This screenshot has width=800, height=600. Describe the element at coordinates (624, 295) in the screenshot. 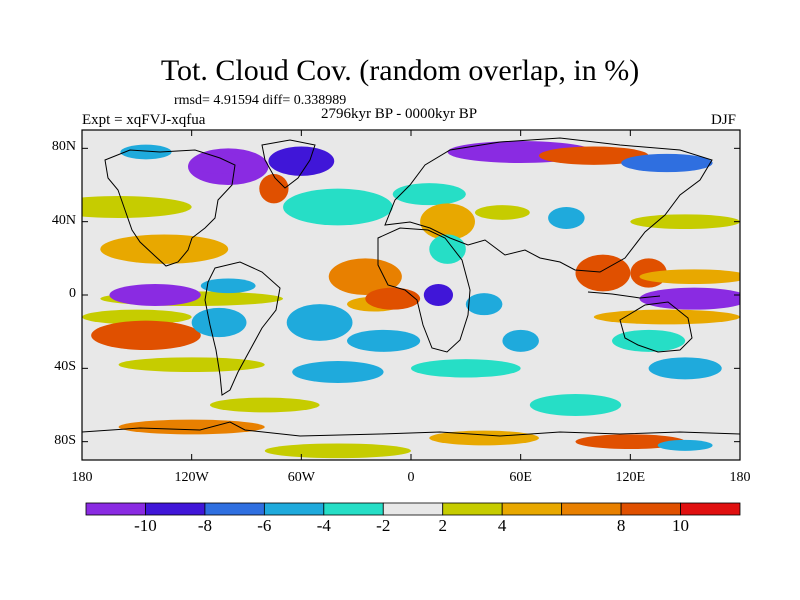

I see `coastline-maritime` at that location.